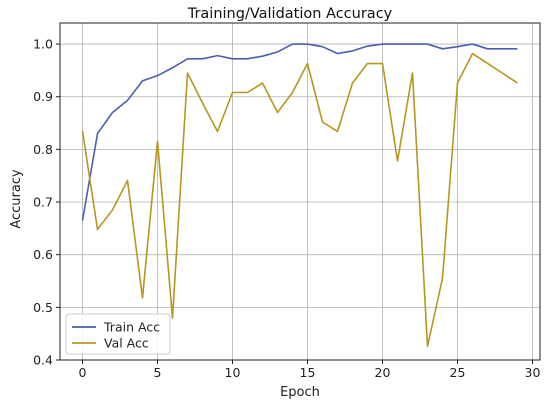 This screenshot has height=407, width=550. What do you see at coordinates (83, 372) in the screenshot?
I see `x-tick-label: 0` at bounding box center [83, 372].